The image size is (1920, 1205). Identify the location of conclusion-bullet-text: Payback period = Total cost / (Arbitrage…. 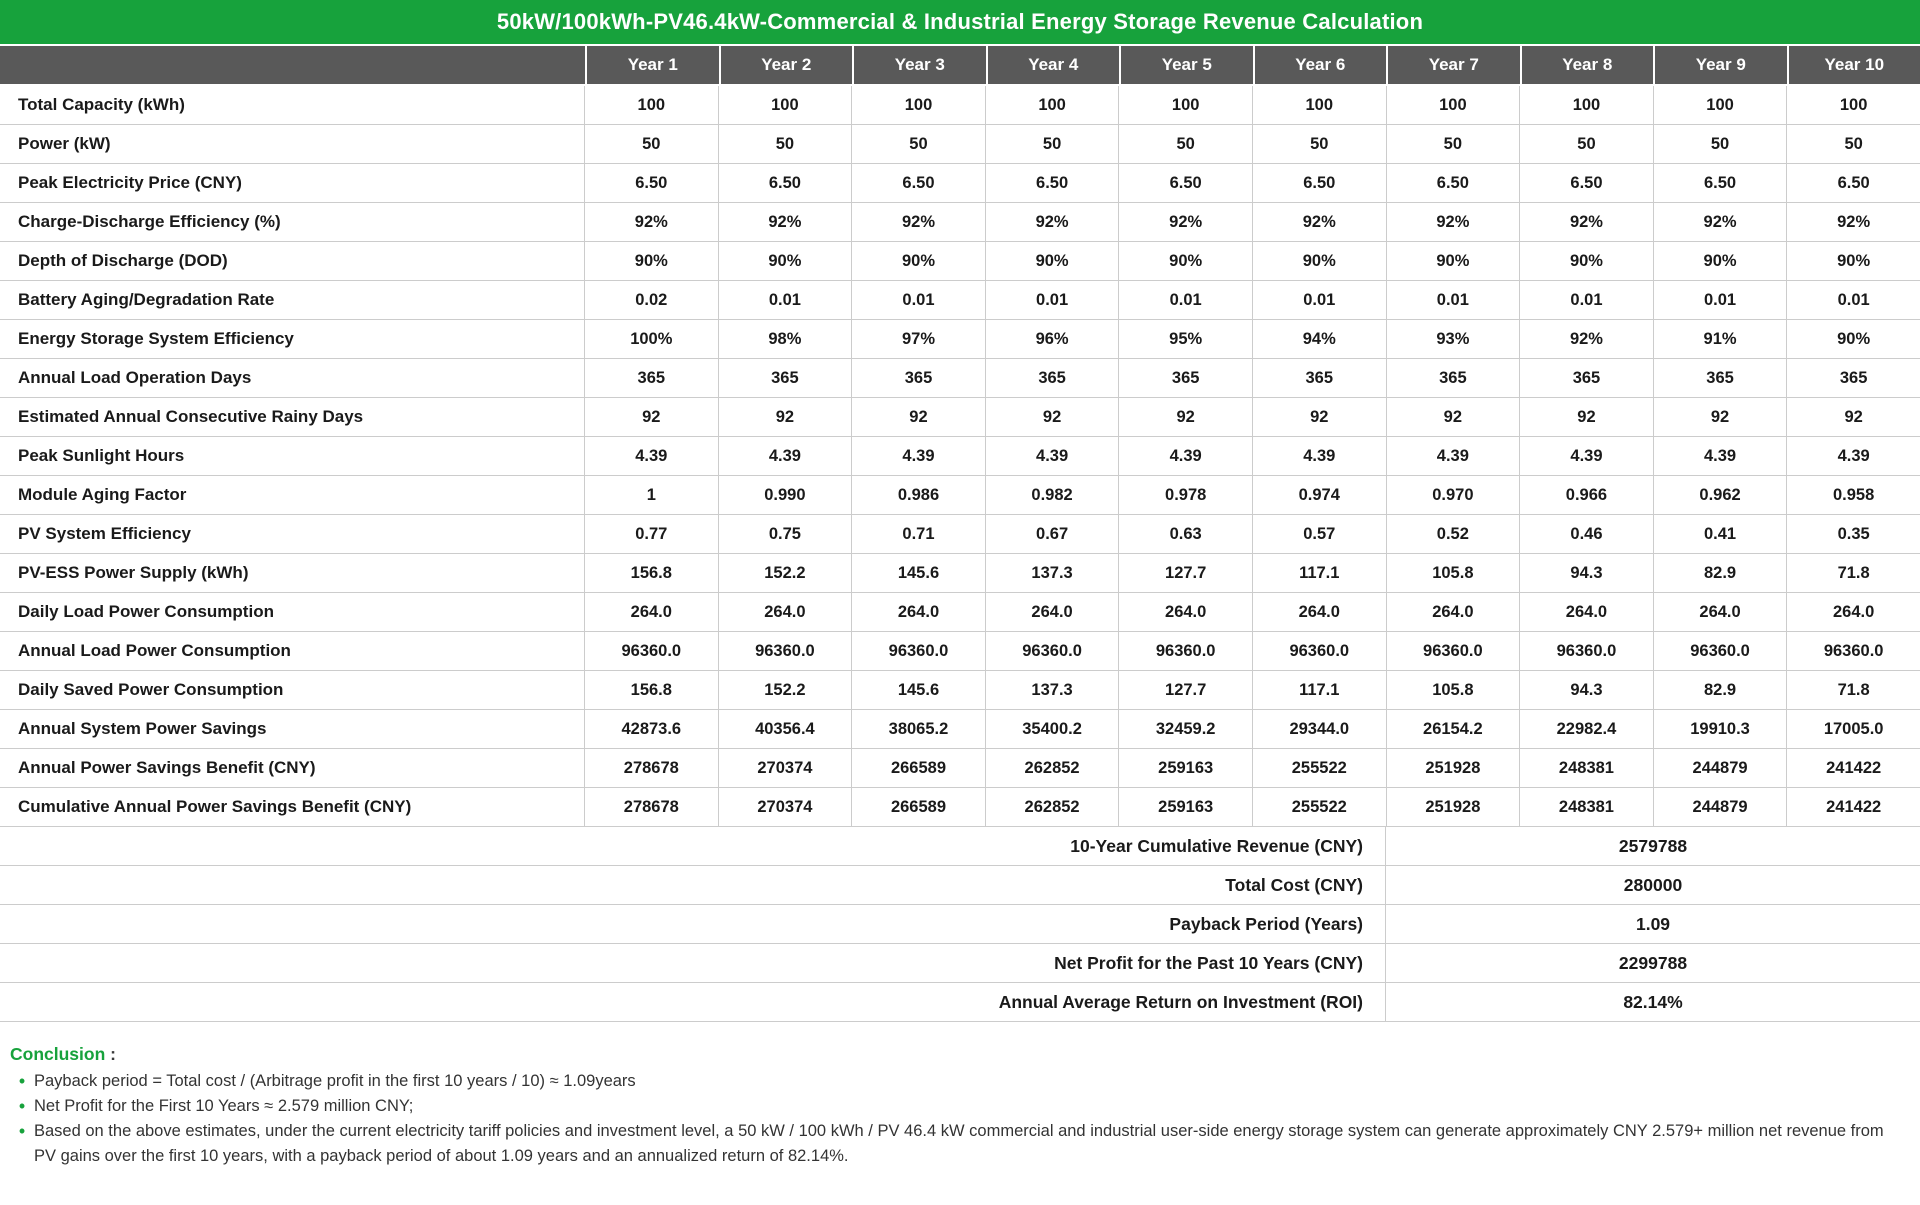
(335, 1081).